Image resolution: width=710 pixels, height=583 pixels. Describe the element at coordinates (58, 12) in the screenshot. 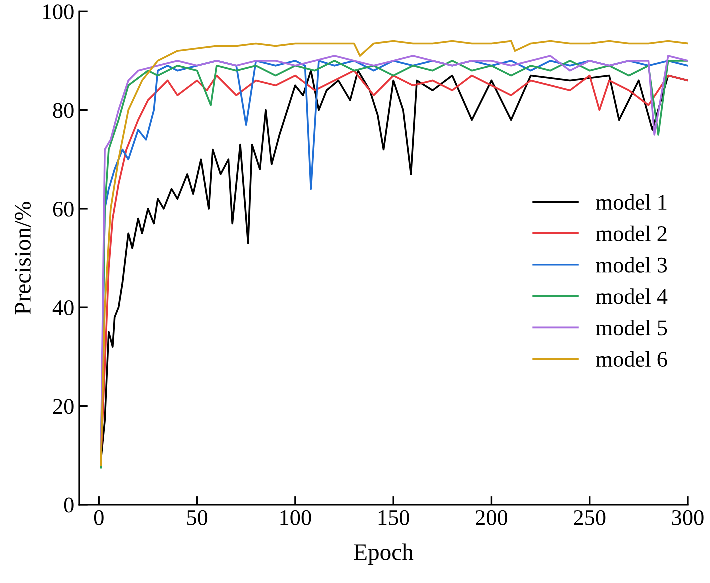

I see `y-tick-label: 100` at that location.